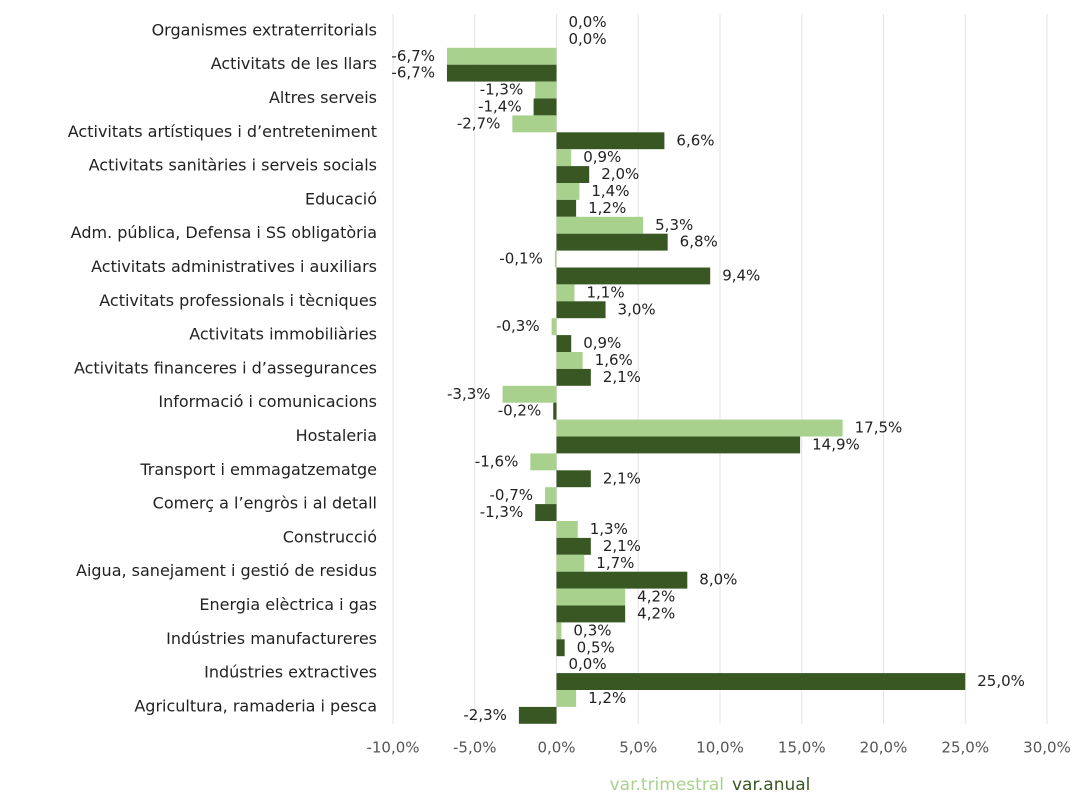 The image size is (1078, 794). I want to click on value-label: -1,3%, so click(502, 512).